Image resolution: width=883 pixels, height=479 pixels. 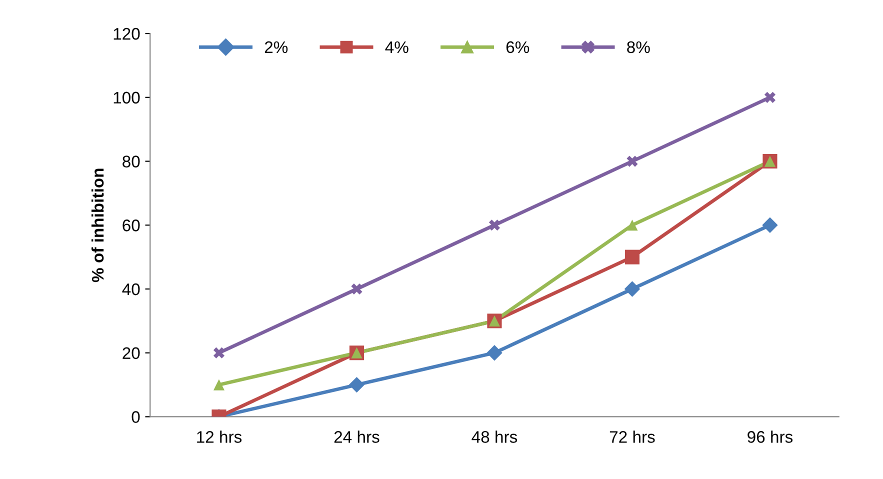 I want to click on legend-label: 2%, so click(x=276, y=47).